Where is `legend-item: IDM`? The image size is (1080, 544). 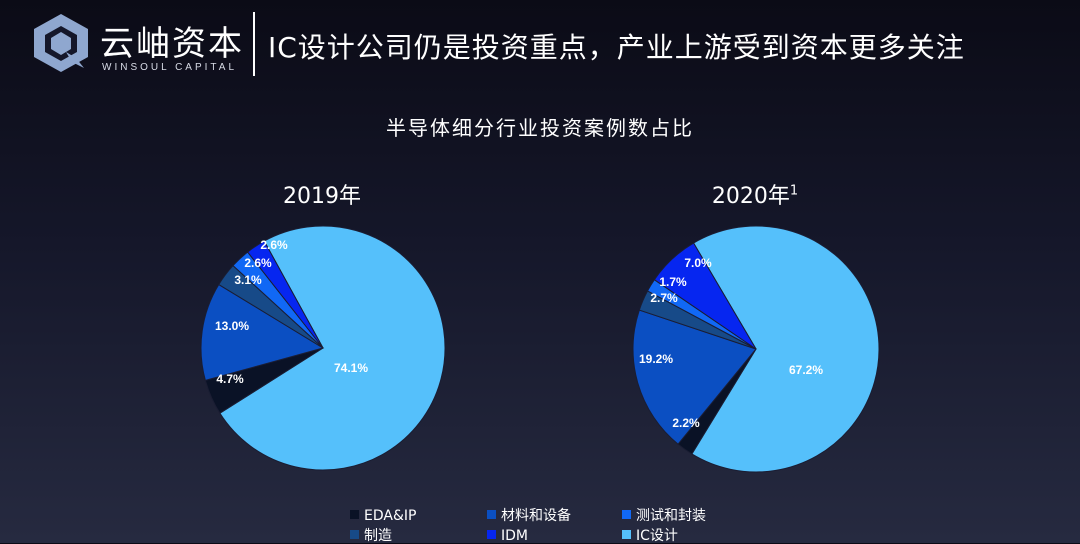
legend-item: IDM is located at coordinates (507, 536).